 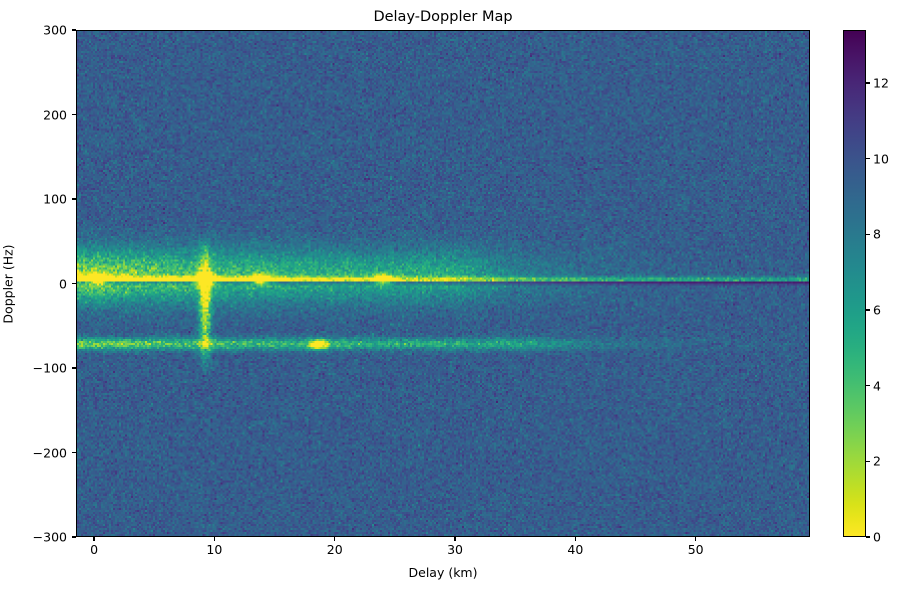 I want to click on colorbar-tick-label: 6, so click(x=877, y=310).